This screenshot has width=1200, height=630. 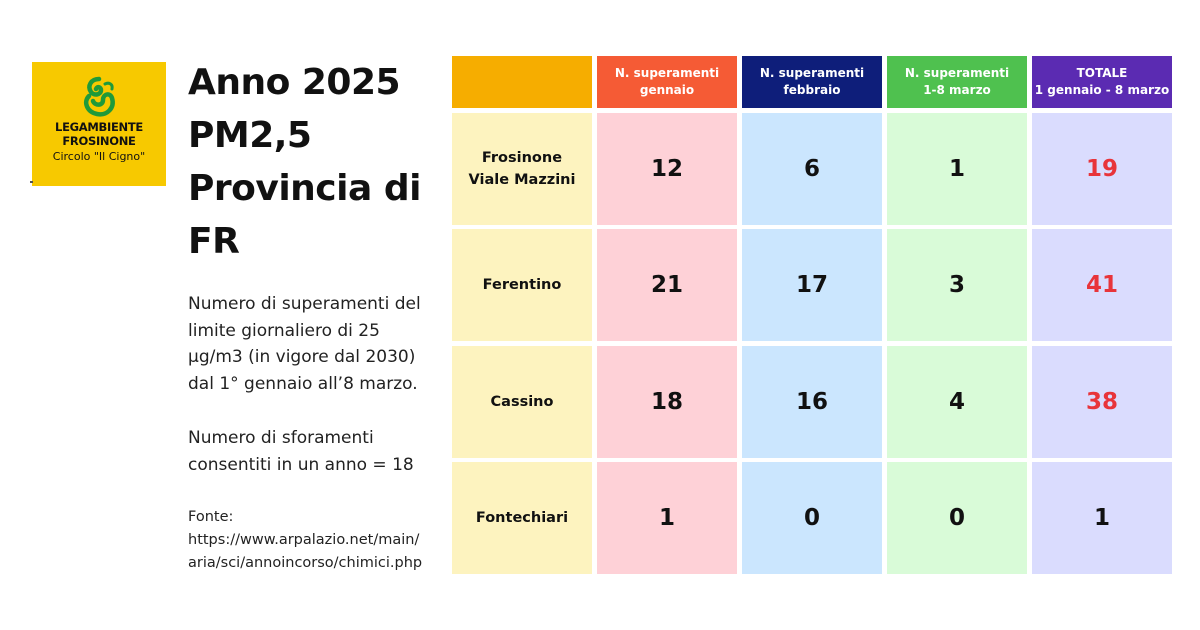 What do you see at coordinates (1102, 90) in the screenshot?
I see `header-text: 1 gennaio - 8 marzo` at bounding box center [1102, 90].